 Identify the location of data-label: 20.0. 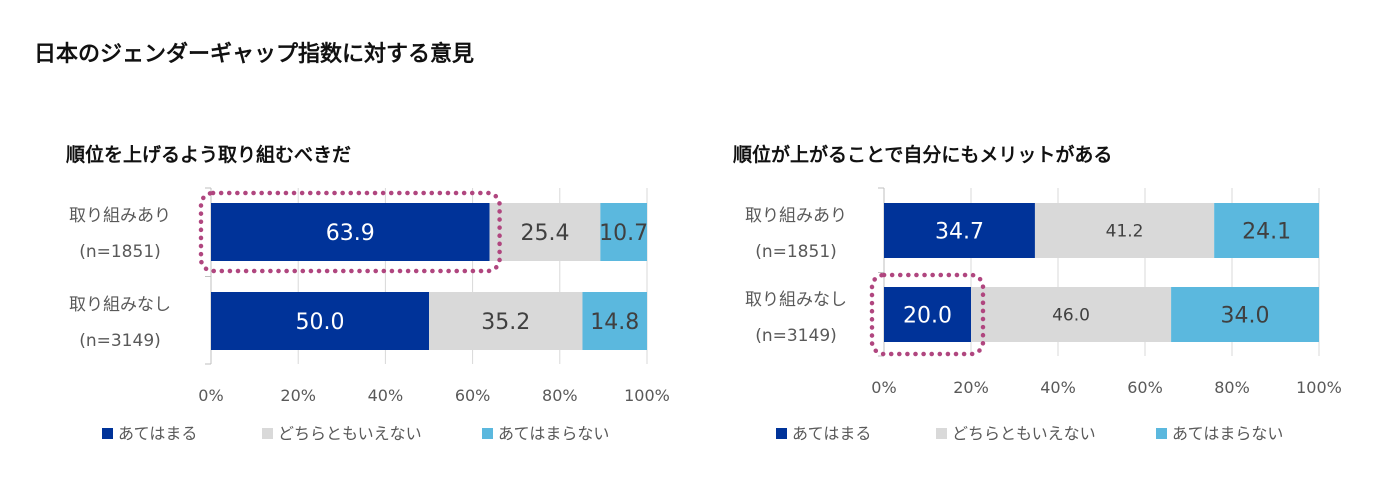
(927, 316).